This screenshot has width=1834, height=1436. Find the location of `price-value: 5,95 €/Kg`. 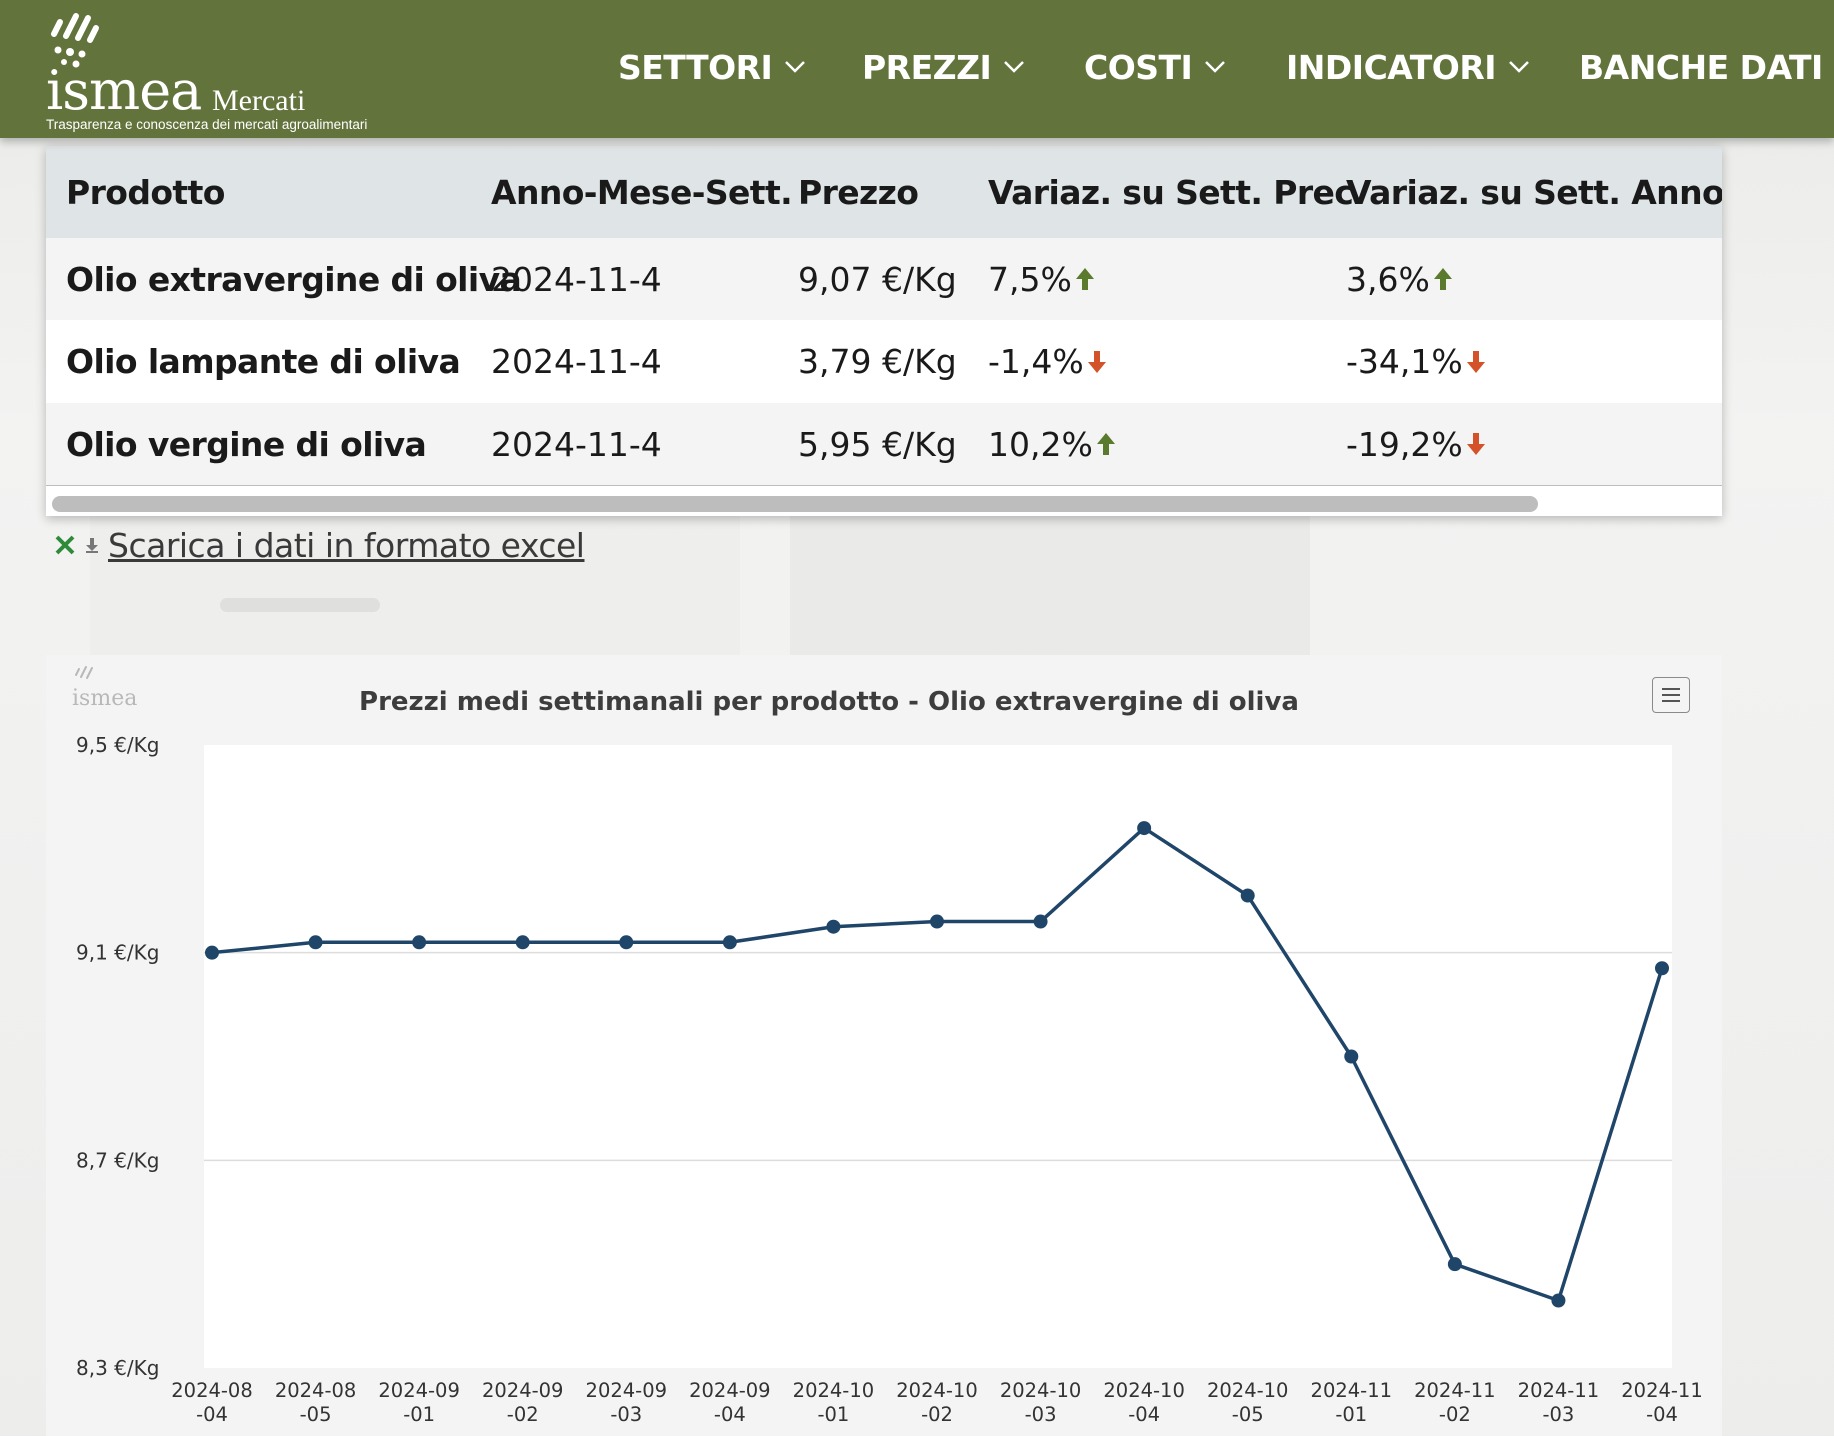

price-value: 5,95 €/Kg is located at coordinates (877, 444).